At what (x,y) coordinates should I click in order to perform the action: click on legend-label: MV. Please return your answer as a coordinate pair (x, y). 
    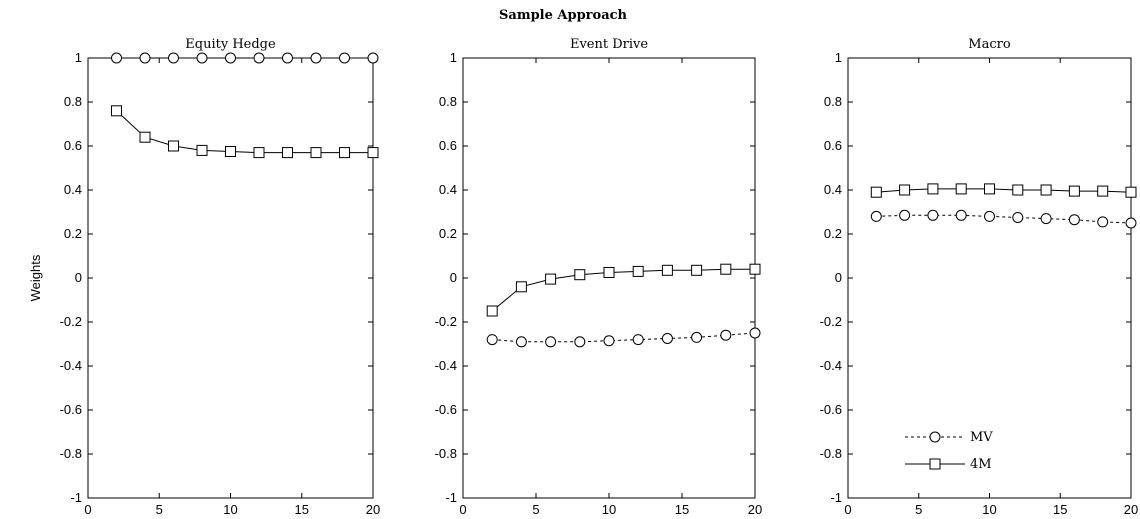
    Looking at the image, I should click on (981, 437).